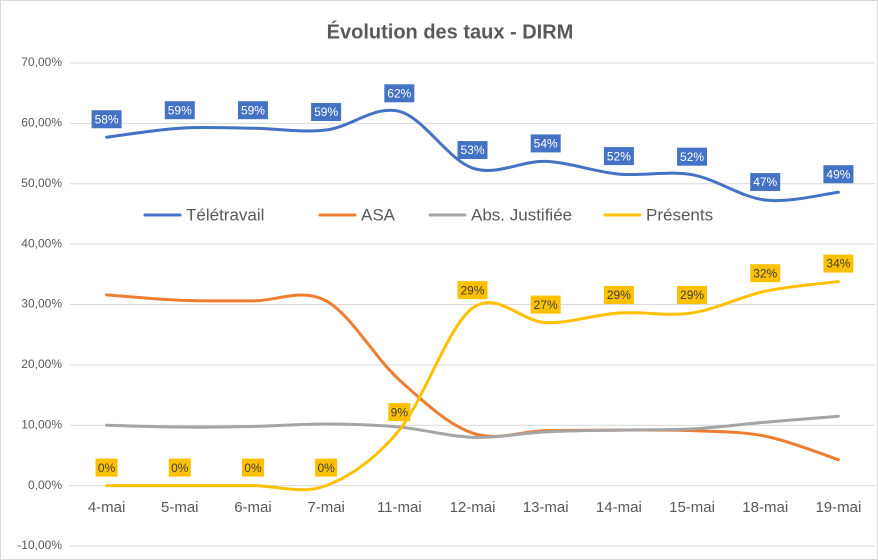 Image resolution: width=878 pixels, height=560 pixels. Describe the element at coordinates (45, 485) in the screenshot. I see `y-tick-label: 0,00%` at that location.